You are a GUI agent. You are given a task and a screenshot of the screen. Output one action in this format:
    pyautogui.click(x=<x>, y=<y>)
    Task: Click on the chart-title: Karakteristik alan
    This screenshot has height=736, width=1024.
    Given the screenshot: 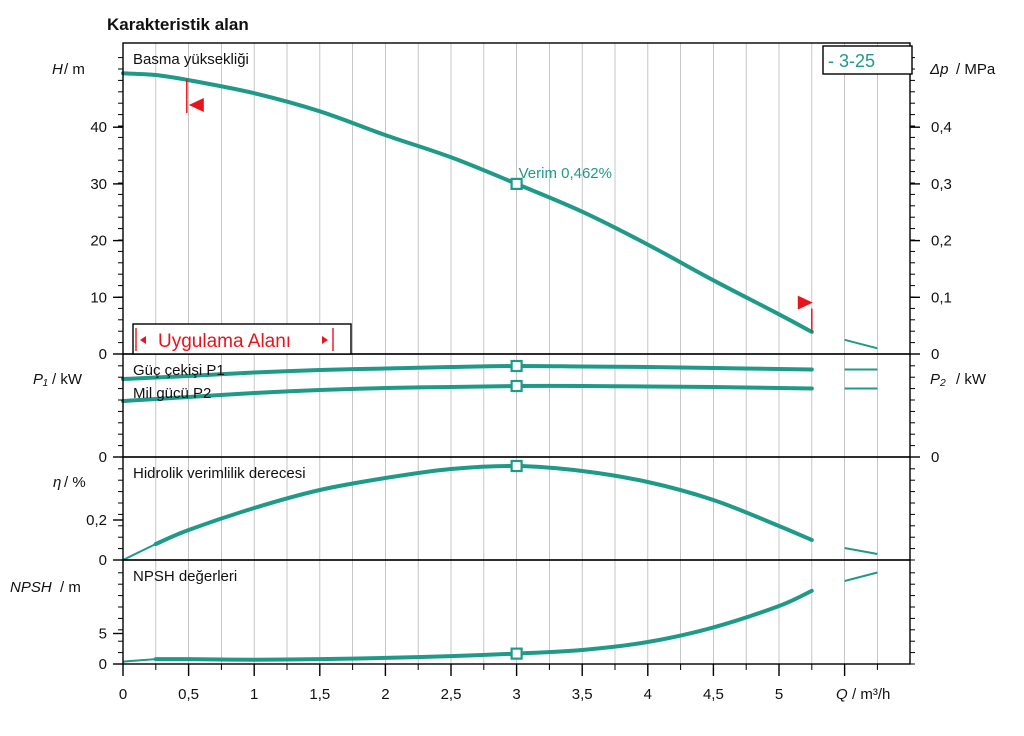 What is the action you would take?
    pyautogui.click(x=178, y=24)
    